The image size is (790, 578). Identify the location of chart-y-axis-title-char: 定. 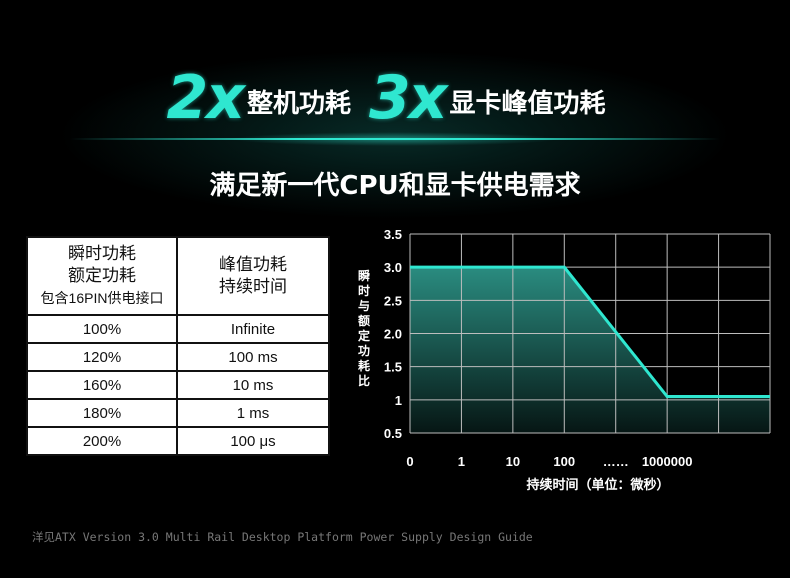
(364, 335).